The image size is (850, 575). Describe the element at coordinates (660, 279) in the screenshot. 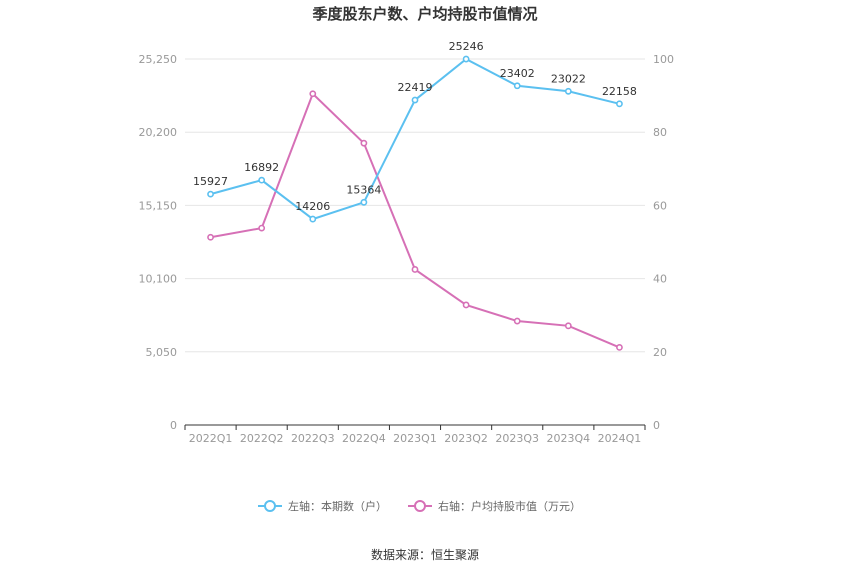

I see `right-tick-label: 40` at that location.